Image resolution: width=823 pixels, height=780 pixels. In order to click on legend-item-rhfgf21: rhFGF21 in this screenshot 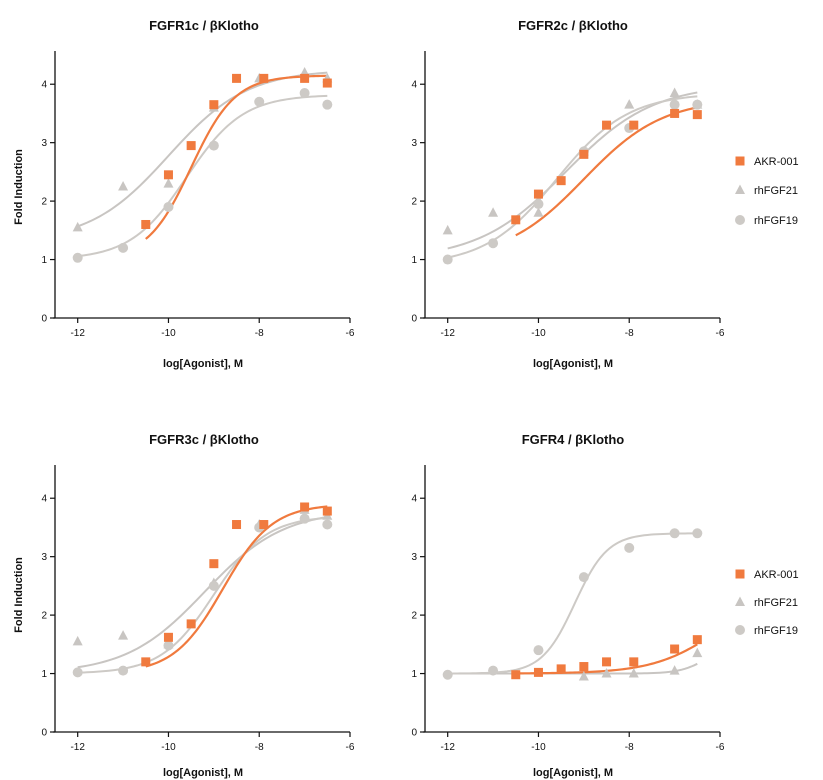, I will do `click(766, 190)`.